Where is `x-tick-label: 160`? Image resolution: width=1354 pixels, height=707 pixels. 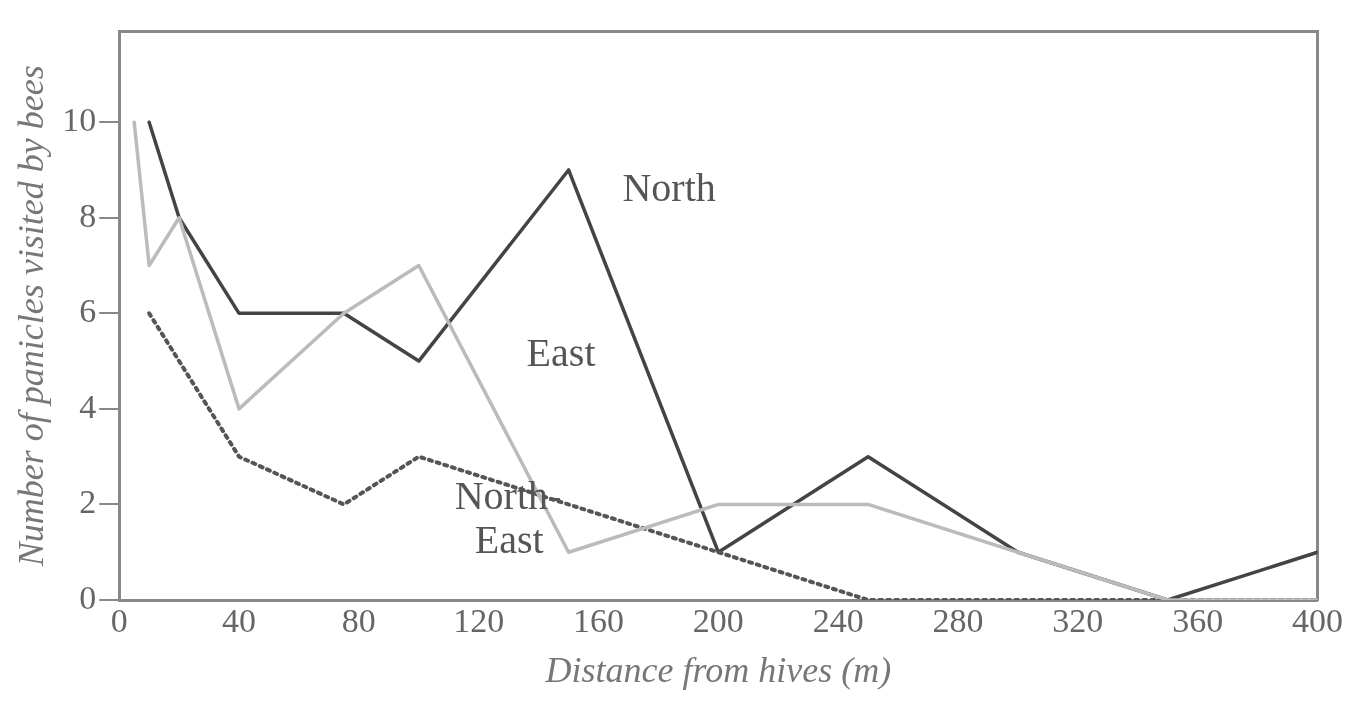
x-tick-label: 160 is located at coordinates (599, 621).